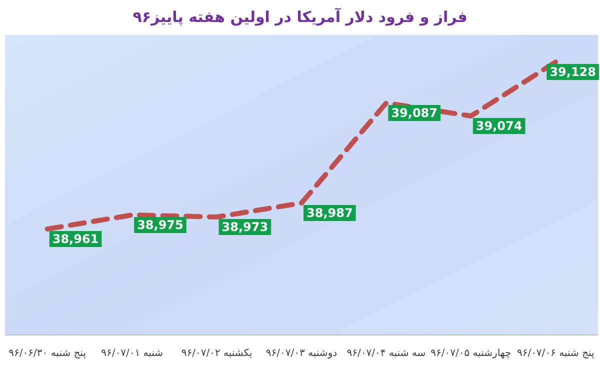  Describe the element at coordinates (47, 353) in the screenshot. I see `x-tick-label: پنج شنبه ۹۶/۰۶/۳۰` at that location.